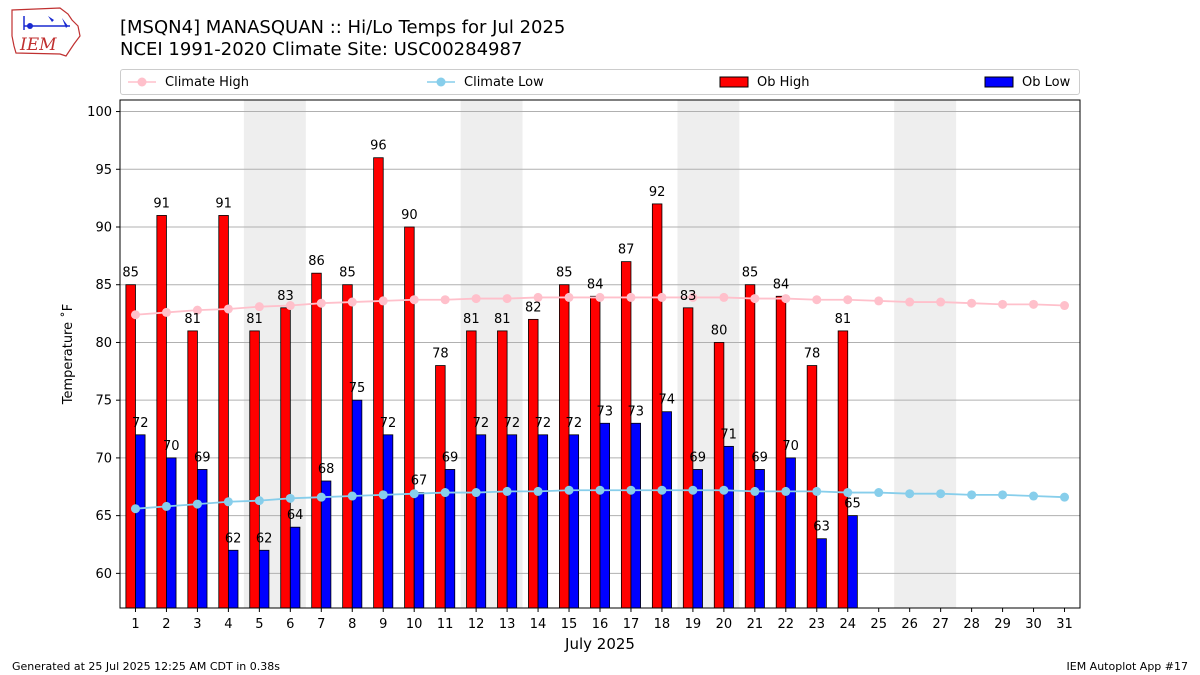  Describe the element at coordinates (378, 146) in the screenshot. I see `ob-high-label: 96` at that location.